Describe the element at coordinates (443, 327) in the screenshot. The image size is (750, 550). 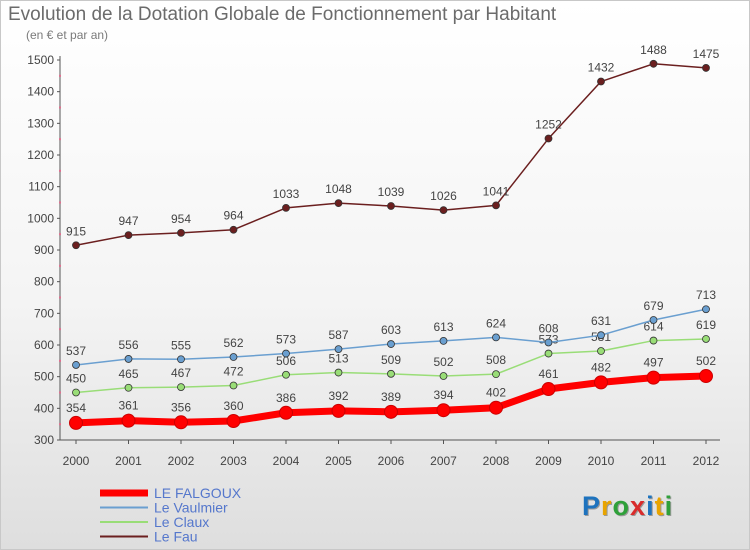
I see `data-label: 613` at that location.